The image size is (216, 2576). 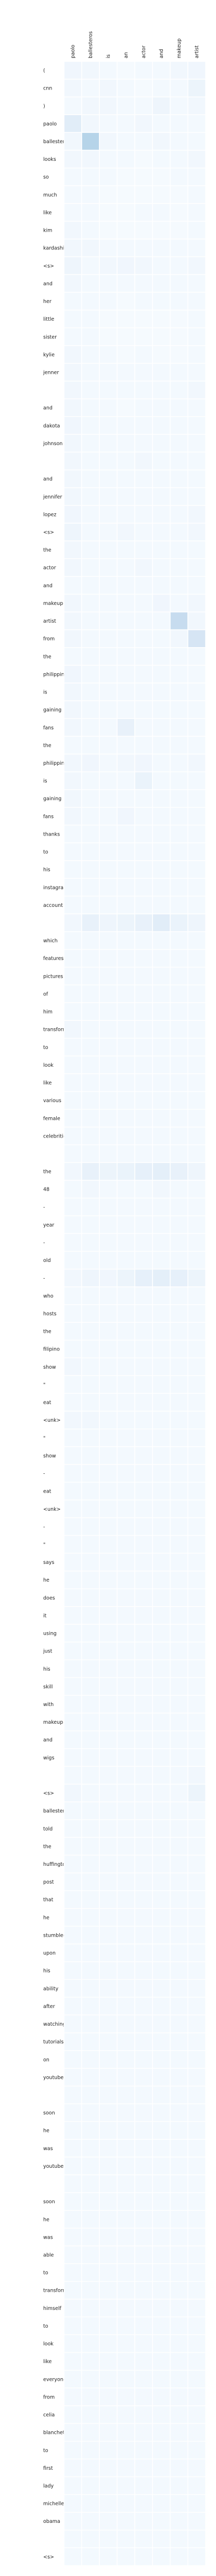 I want to click on y-tick-label: sister, so click(x=50, y=337).